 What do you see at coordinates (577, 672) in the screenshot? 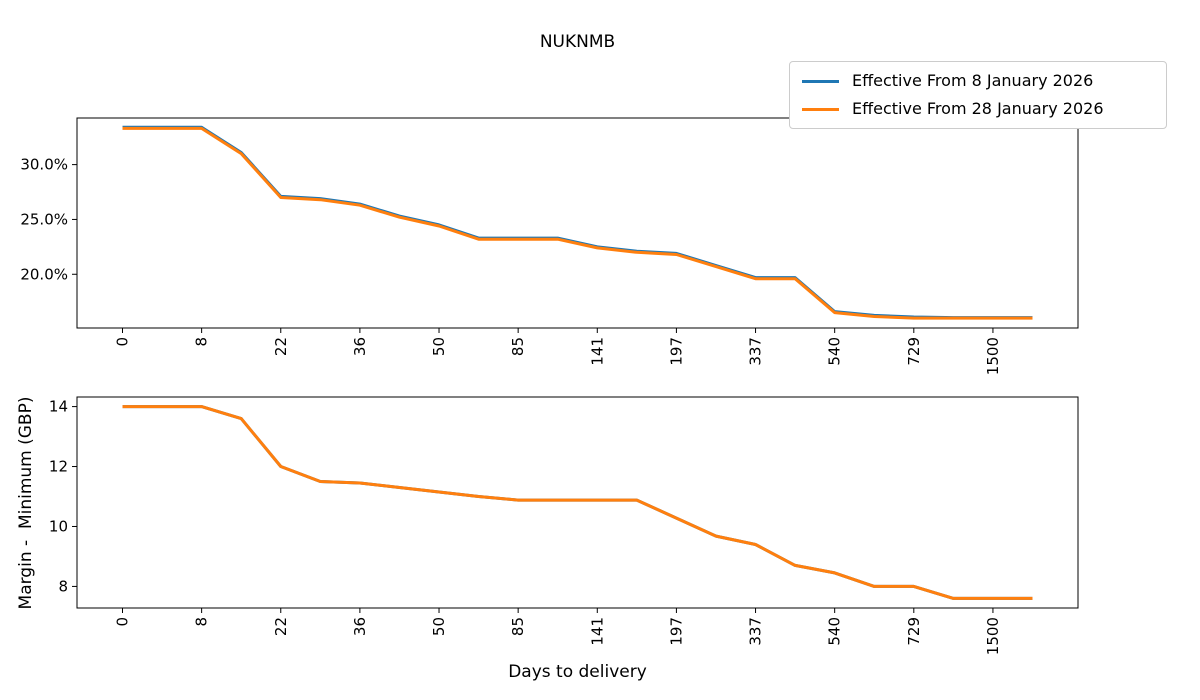
I see `x-axis-label: Days to delivery` at bounding box center [577, 672].